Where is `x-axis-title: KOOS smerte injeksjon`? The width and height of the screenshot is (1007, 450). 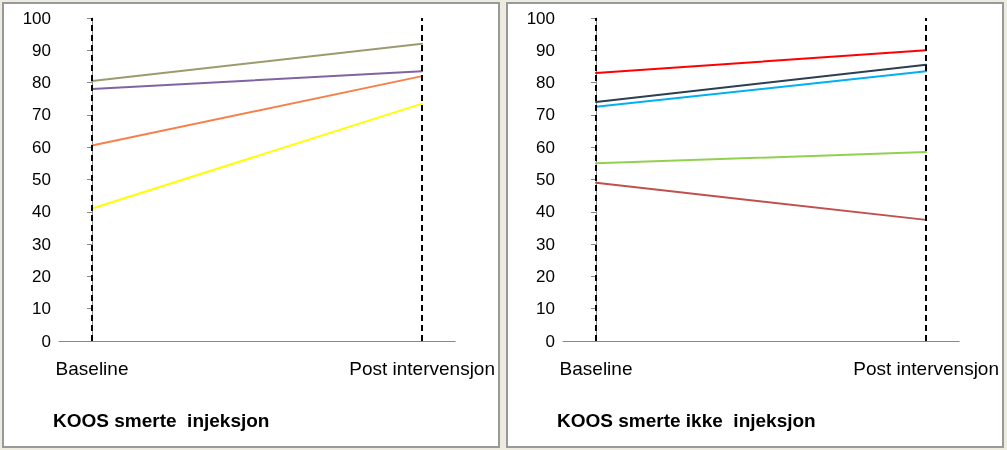
x-axis-title: KOOS smerte injeksjon is located at coordinates (161, 420).